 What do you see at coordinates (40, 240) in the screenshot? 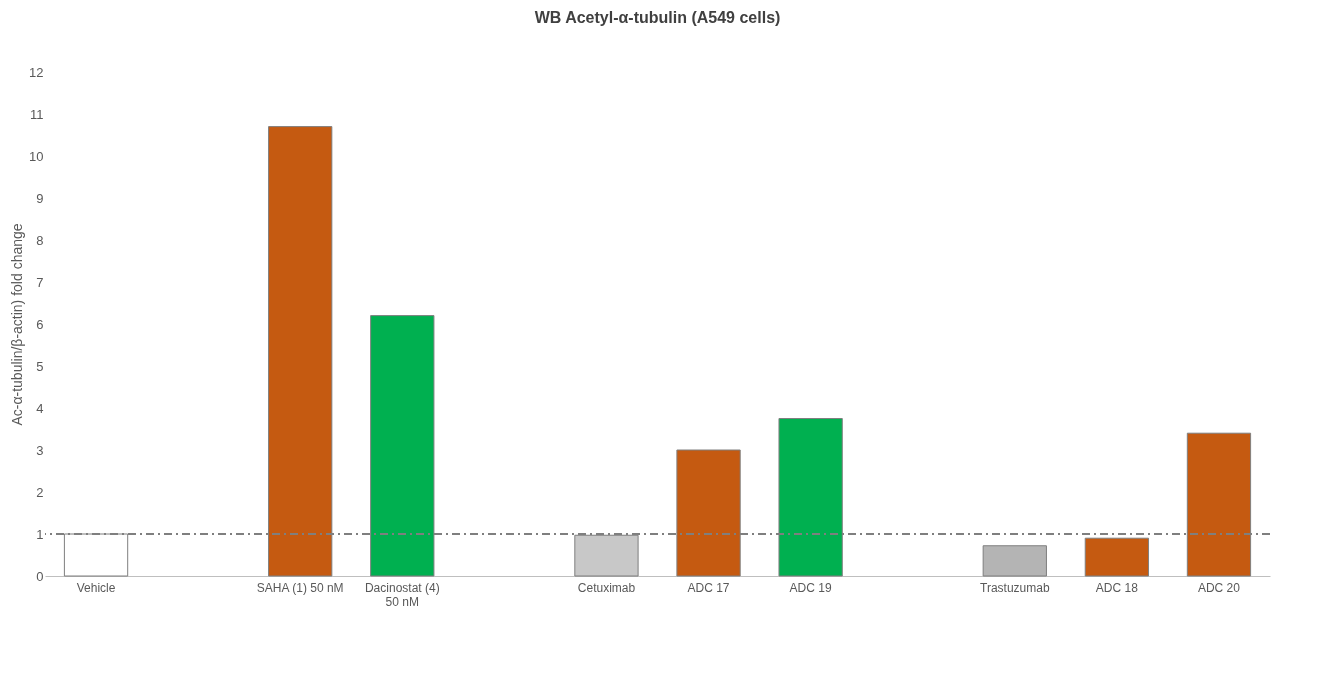
I see `y-tick-label: 8` at bounding box center [40, 240].